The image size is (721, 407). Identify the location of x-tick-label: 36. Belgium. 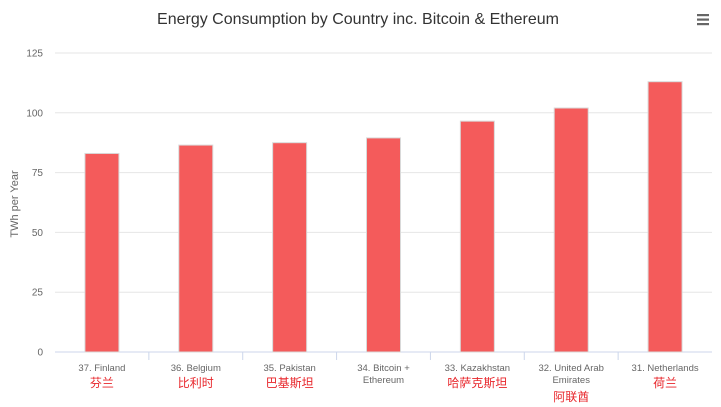
(196, 368).